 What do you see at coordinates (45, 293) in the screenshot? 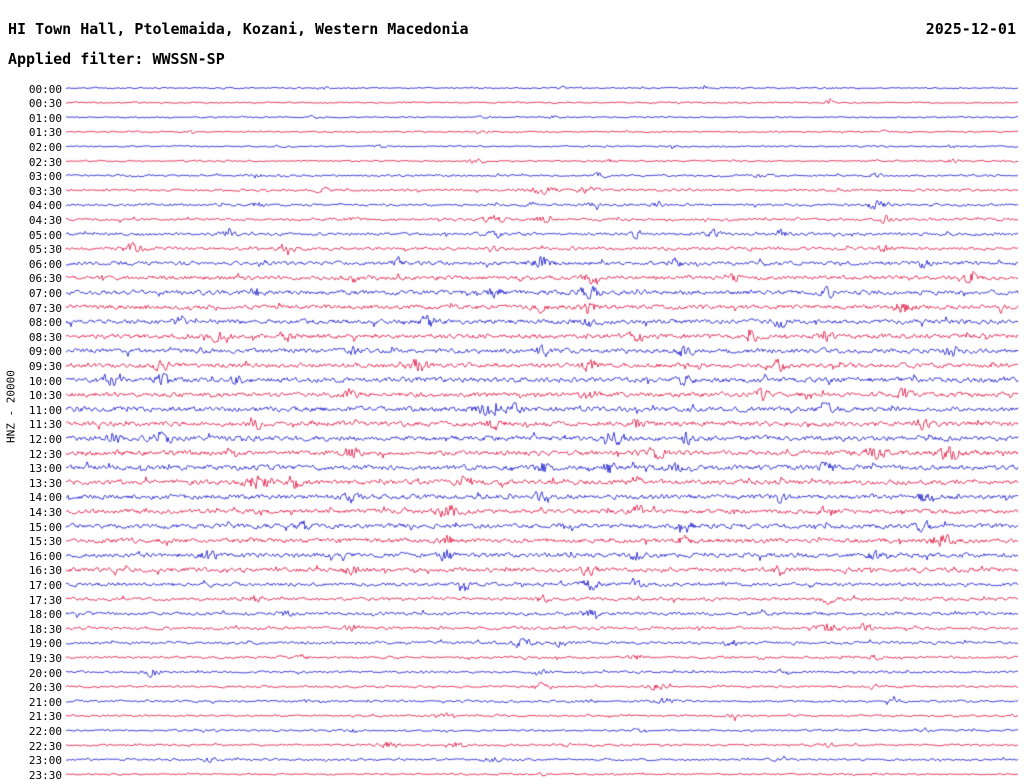
I see `time-label: 07:00` at bounding box center [45, 293].